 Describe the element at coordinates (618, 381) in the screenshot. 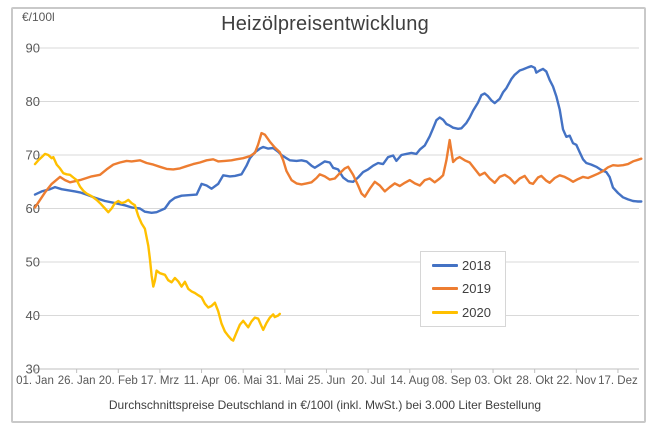

I see `x-tick-label: 17. Dez` at that location.